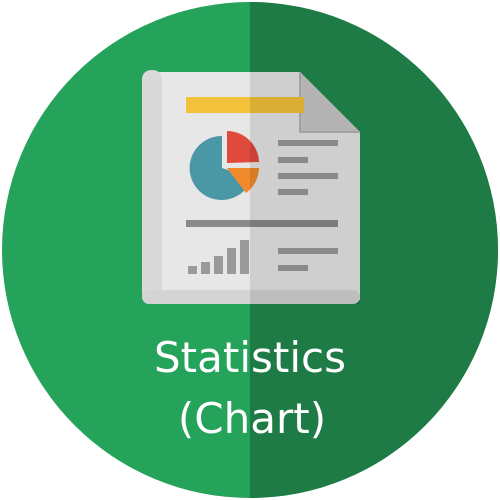 The width and height of the screenshot is (500, 500). Describe the element at coordinates (220, 167) in the screenshot. I see `pie-slice-main` at that location.